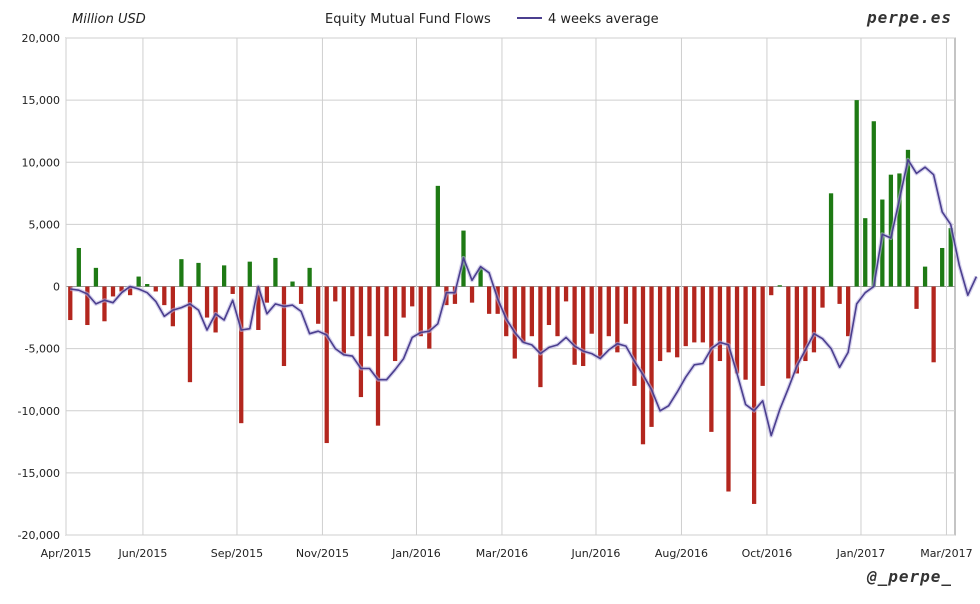 The height and width of the screenshot is (604, 980). Describe the element at coordinates (109, 19) in the screenshot. I see `unit-label: Million USD` at that location.